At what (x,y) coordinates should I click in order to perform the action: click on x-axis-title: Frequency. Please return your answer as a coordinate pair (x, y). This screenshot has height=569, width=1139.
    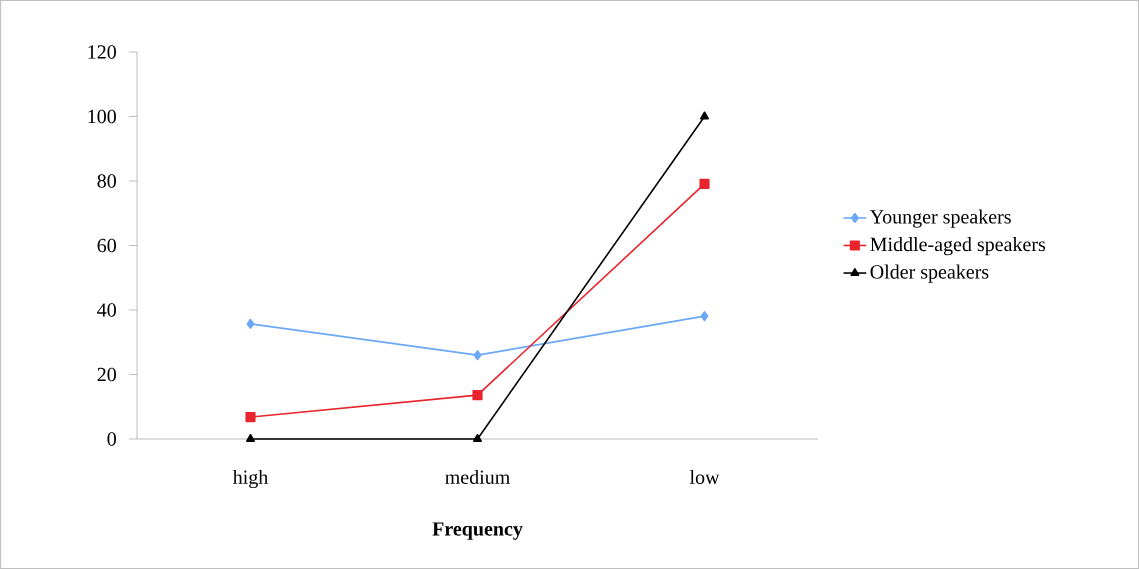
    Looking at the image, I should click on (477, 531).